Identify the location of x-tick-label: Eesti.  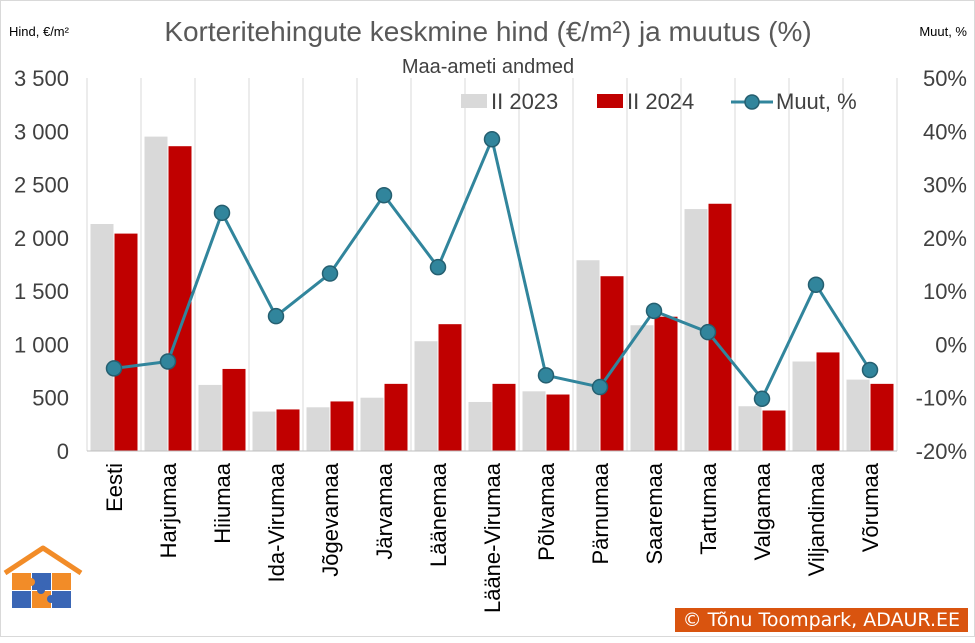
(114, 487).